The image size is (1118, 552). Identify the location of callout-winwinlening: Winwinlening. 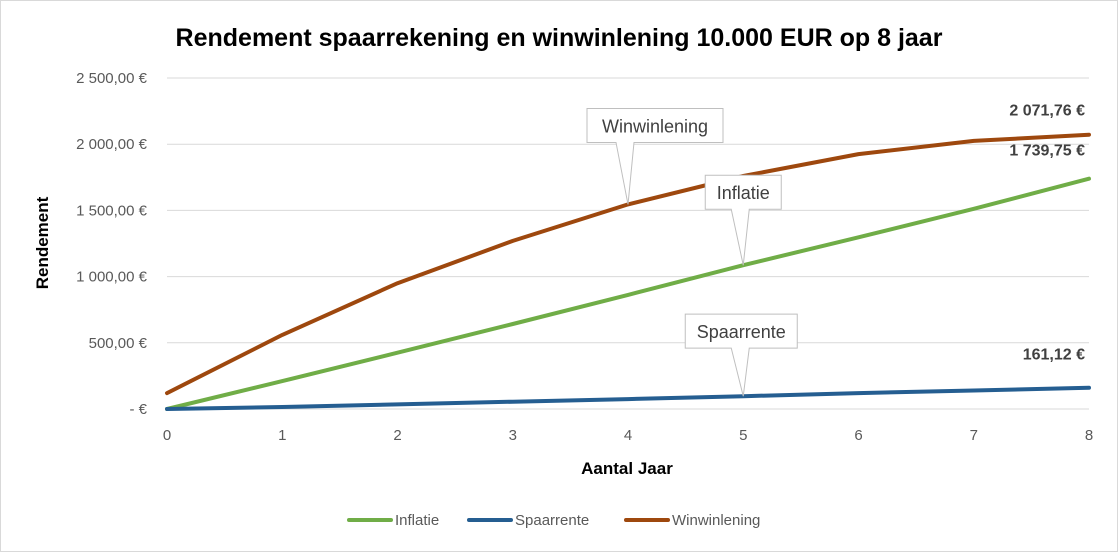
(655, 156).